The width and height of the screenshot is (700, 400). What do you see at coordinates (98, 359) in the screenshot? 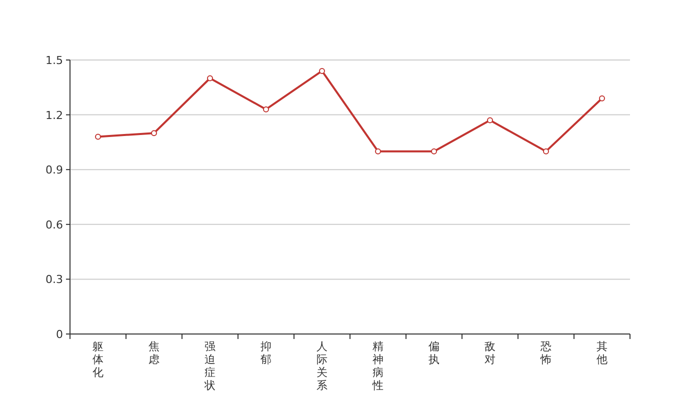
I see `x-tick-label: 躯体化` at bounding box center [98, 359].